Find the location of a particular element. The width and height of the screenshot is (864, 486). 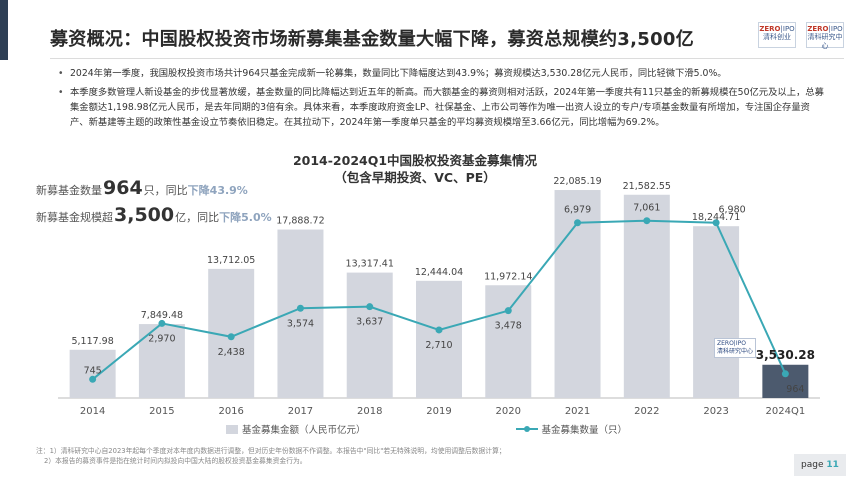

count-point-2022 is located at coordinates (647, 221).